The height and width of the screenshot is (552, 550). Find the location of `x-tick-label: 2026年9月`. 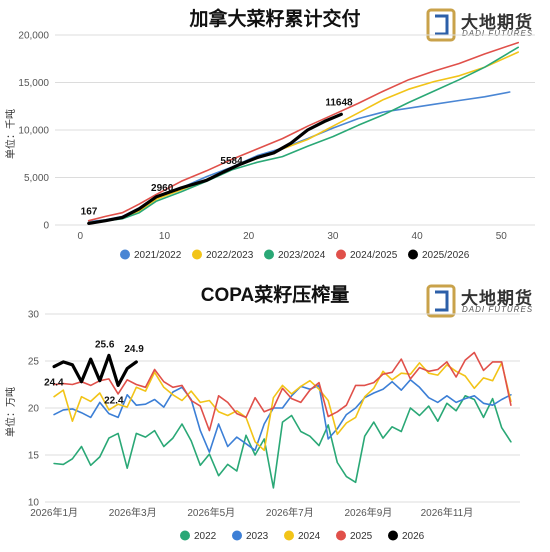

x-tick-label: 2026年9月 is located at coordinates (368, 512).